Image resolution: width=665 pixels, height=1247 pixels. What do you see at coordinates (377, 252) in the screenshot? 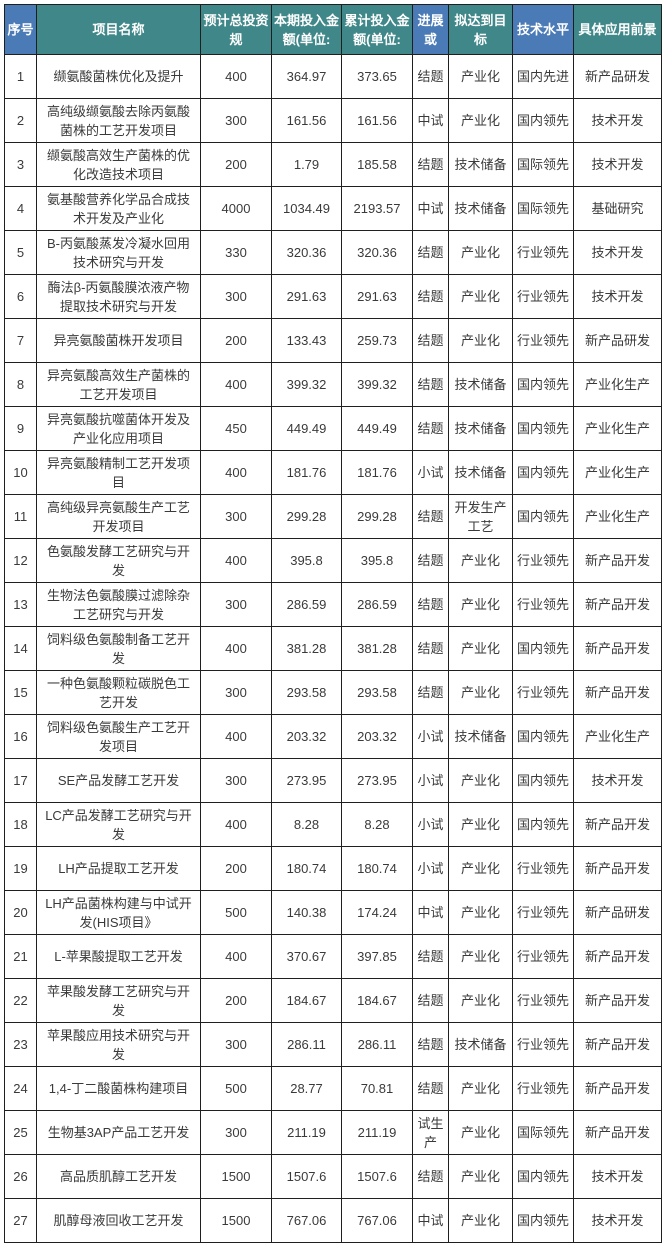
I see `cell-cumulative: 320.36` at bounding box center [377, 252].